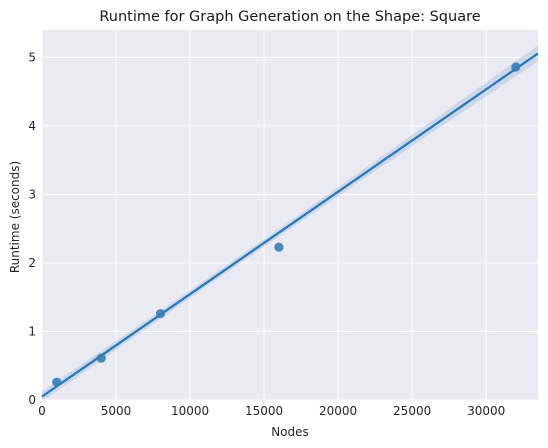  Describe the element at coordinates (338, 411) in the screenshot. I see `x-tick-label: 20000` at that location.